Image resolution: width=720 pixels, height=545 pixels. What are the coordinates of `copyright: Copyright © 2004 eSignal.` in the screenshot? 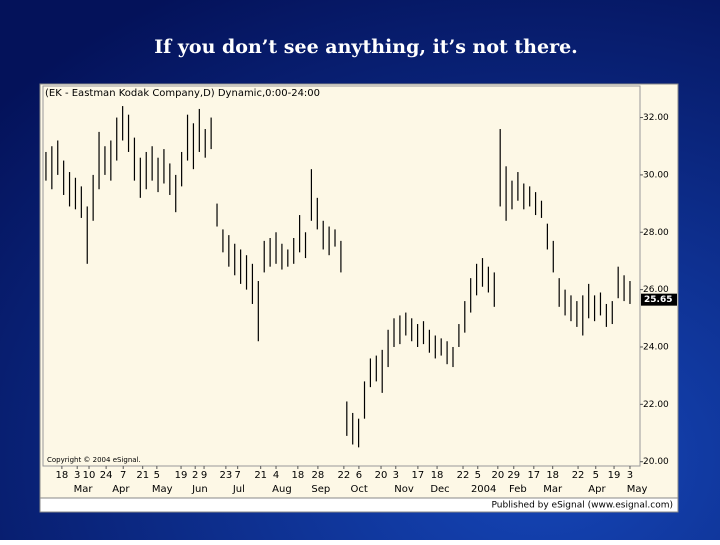 It's located at (94, 460).